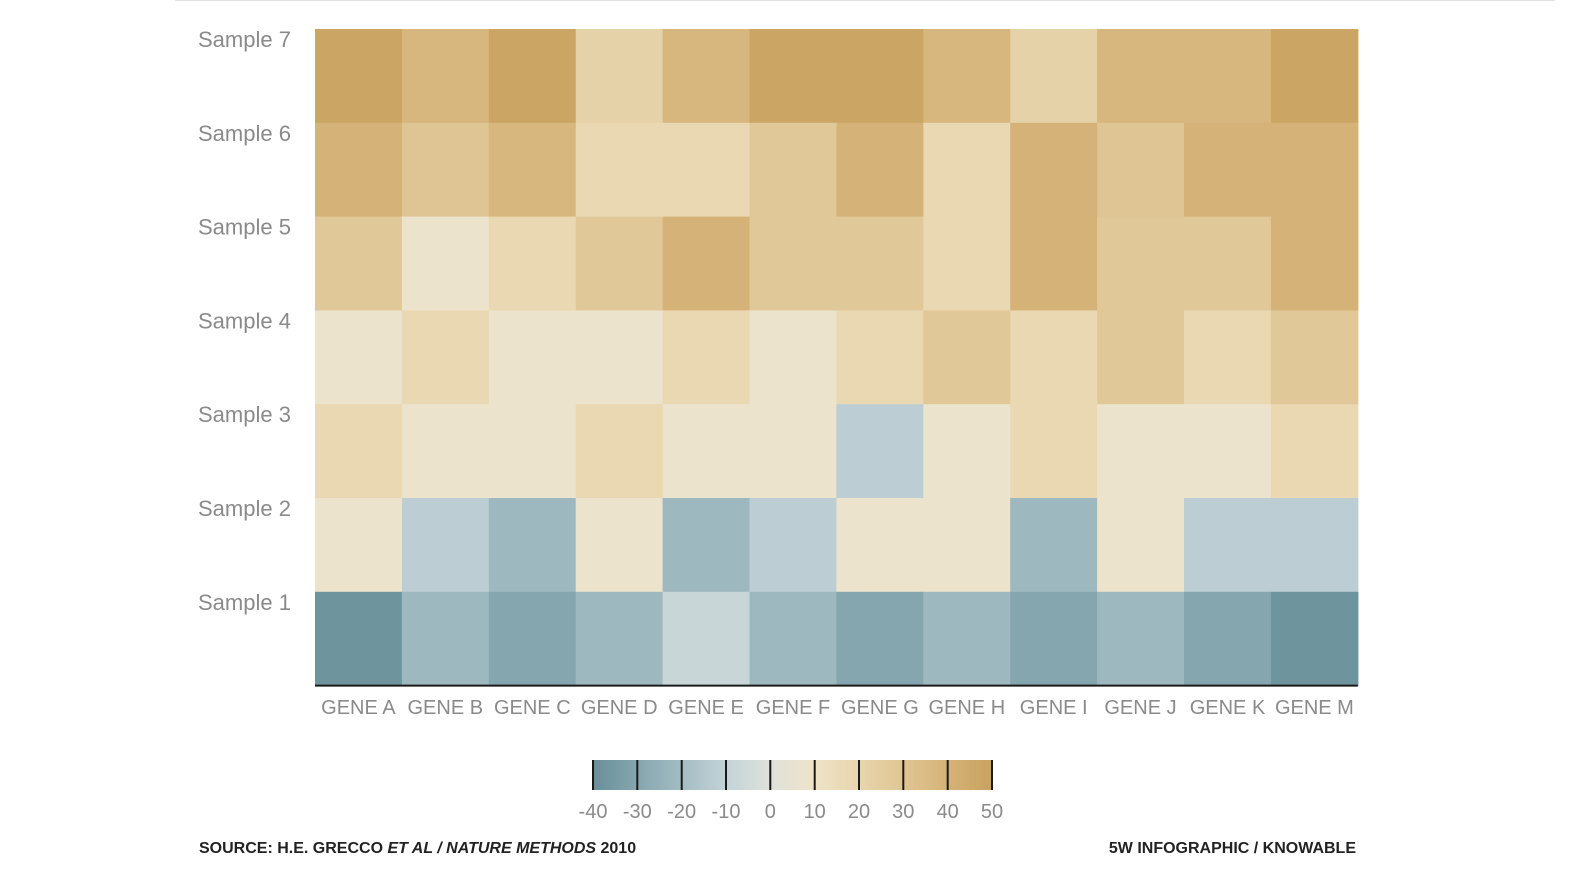 The image size is (1588, 894). What do you see at coordinates (244, 414) in the screenshot?
I see `row-label: Sample 3` at bounding box center [244, 414].